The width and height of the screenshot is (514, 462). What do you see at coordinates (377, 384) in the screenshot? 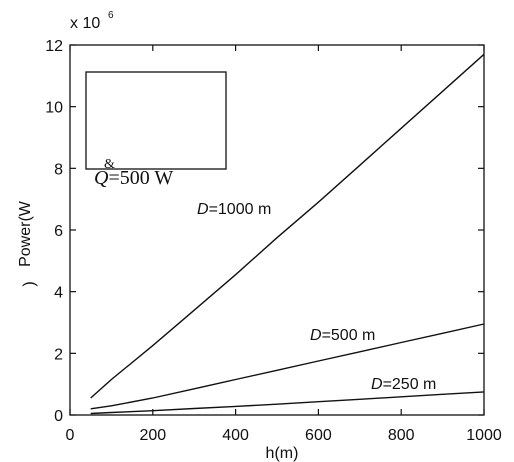
I see `series-label-d250-symbol: D` at bounding box center [377, 384].